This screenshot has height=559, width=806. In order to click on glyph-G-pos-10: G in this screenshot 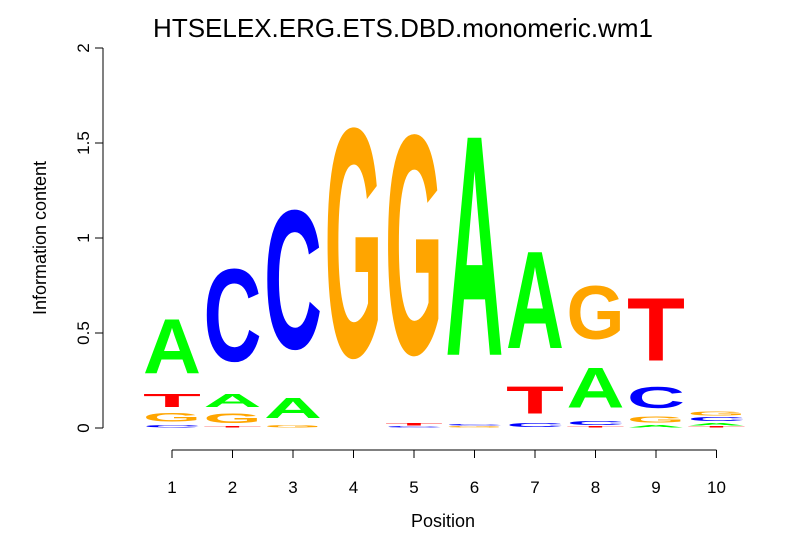, I will do `click(717, 414)`.